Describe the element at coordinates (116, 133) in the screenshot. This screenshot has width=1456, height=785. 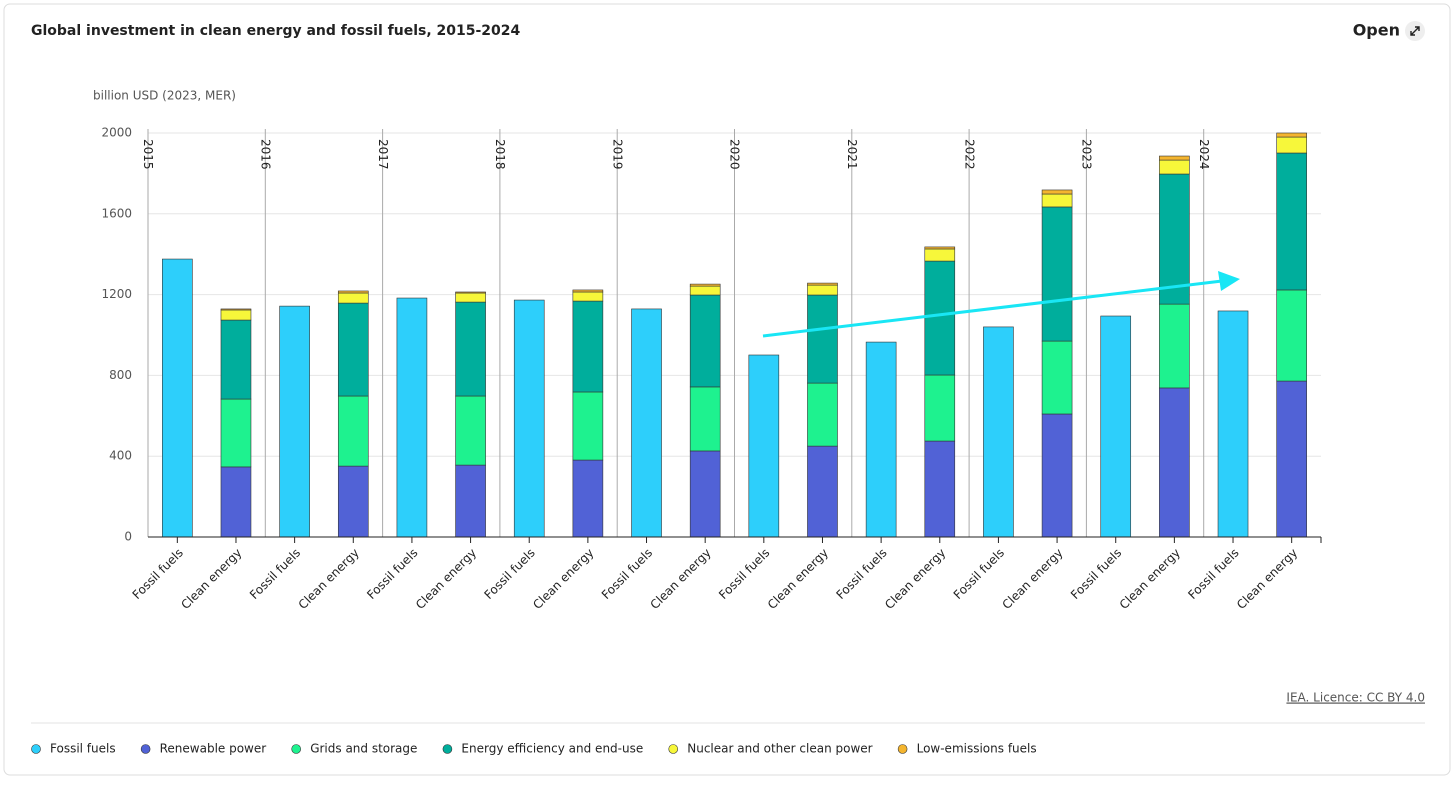
I see `y-tick-label: 2000` at that location.